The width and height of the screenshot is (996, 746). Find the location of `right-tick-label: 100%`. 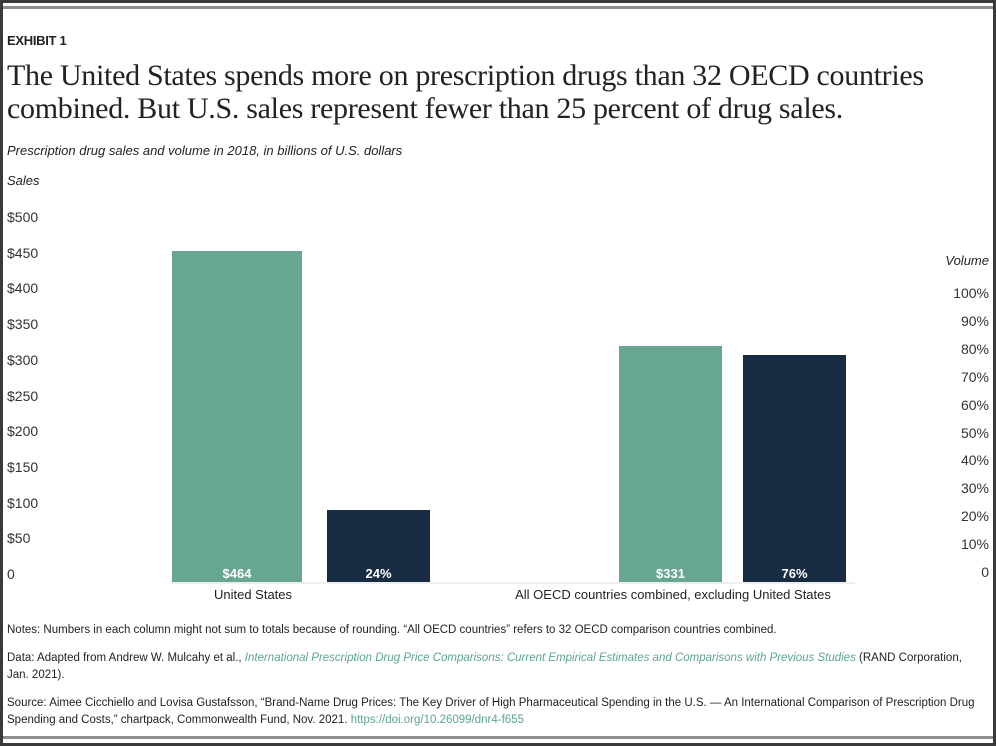

right-tick-label: 100% is located at coordinates (971, 293).